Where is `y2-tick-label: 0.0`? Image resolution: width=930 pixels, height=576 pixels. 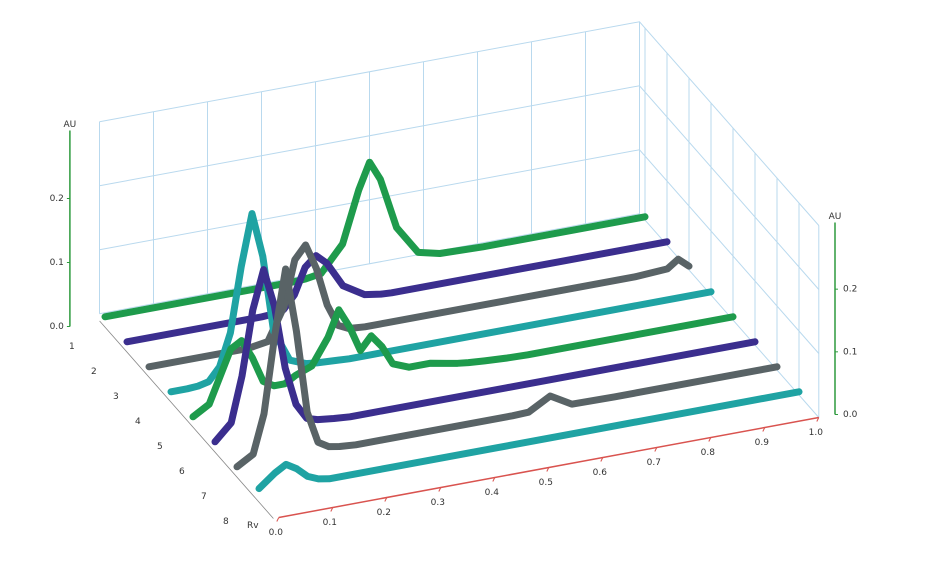
y2-tick-label: 0.0 is located at coordinates (850, 415).